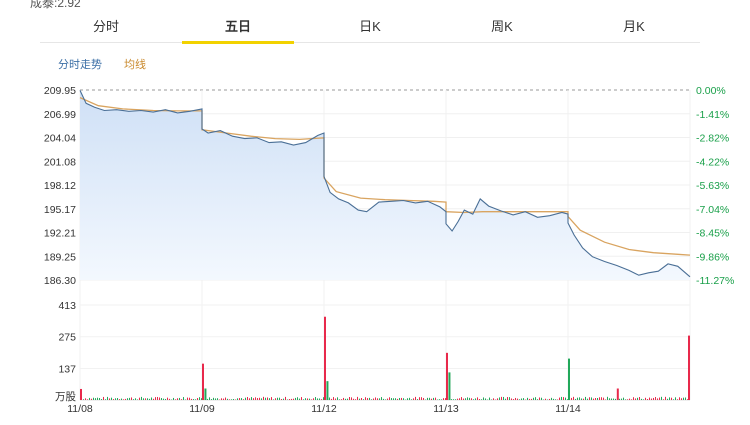 The image size is (750, 425). I want to click on period-tabs: 分时 五日 日K 周K 月K, so click(370, 29).